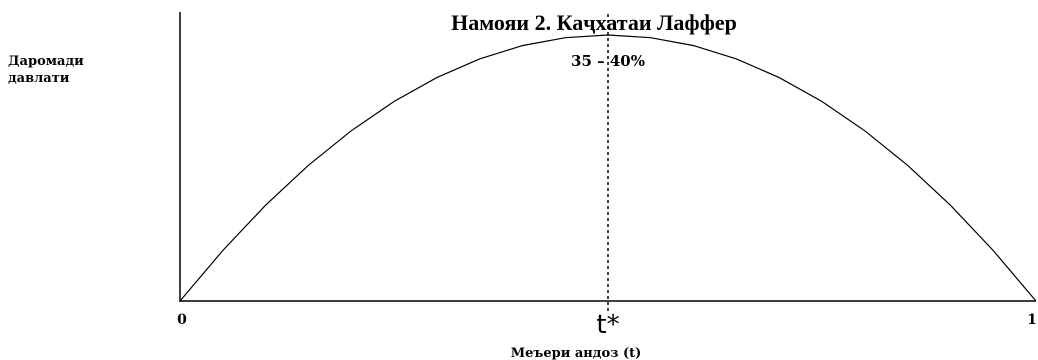 The height and width of the screenshot is (360, 1038). Describe the element at coordinates (608, 61) in the screenshot. I see `optimum-rate-label: 35 – 40%` at that location.